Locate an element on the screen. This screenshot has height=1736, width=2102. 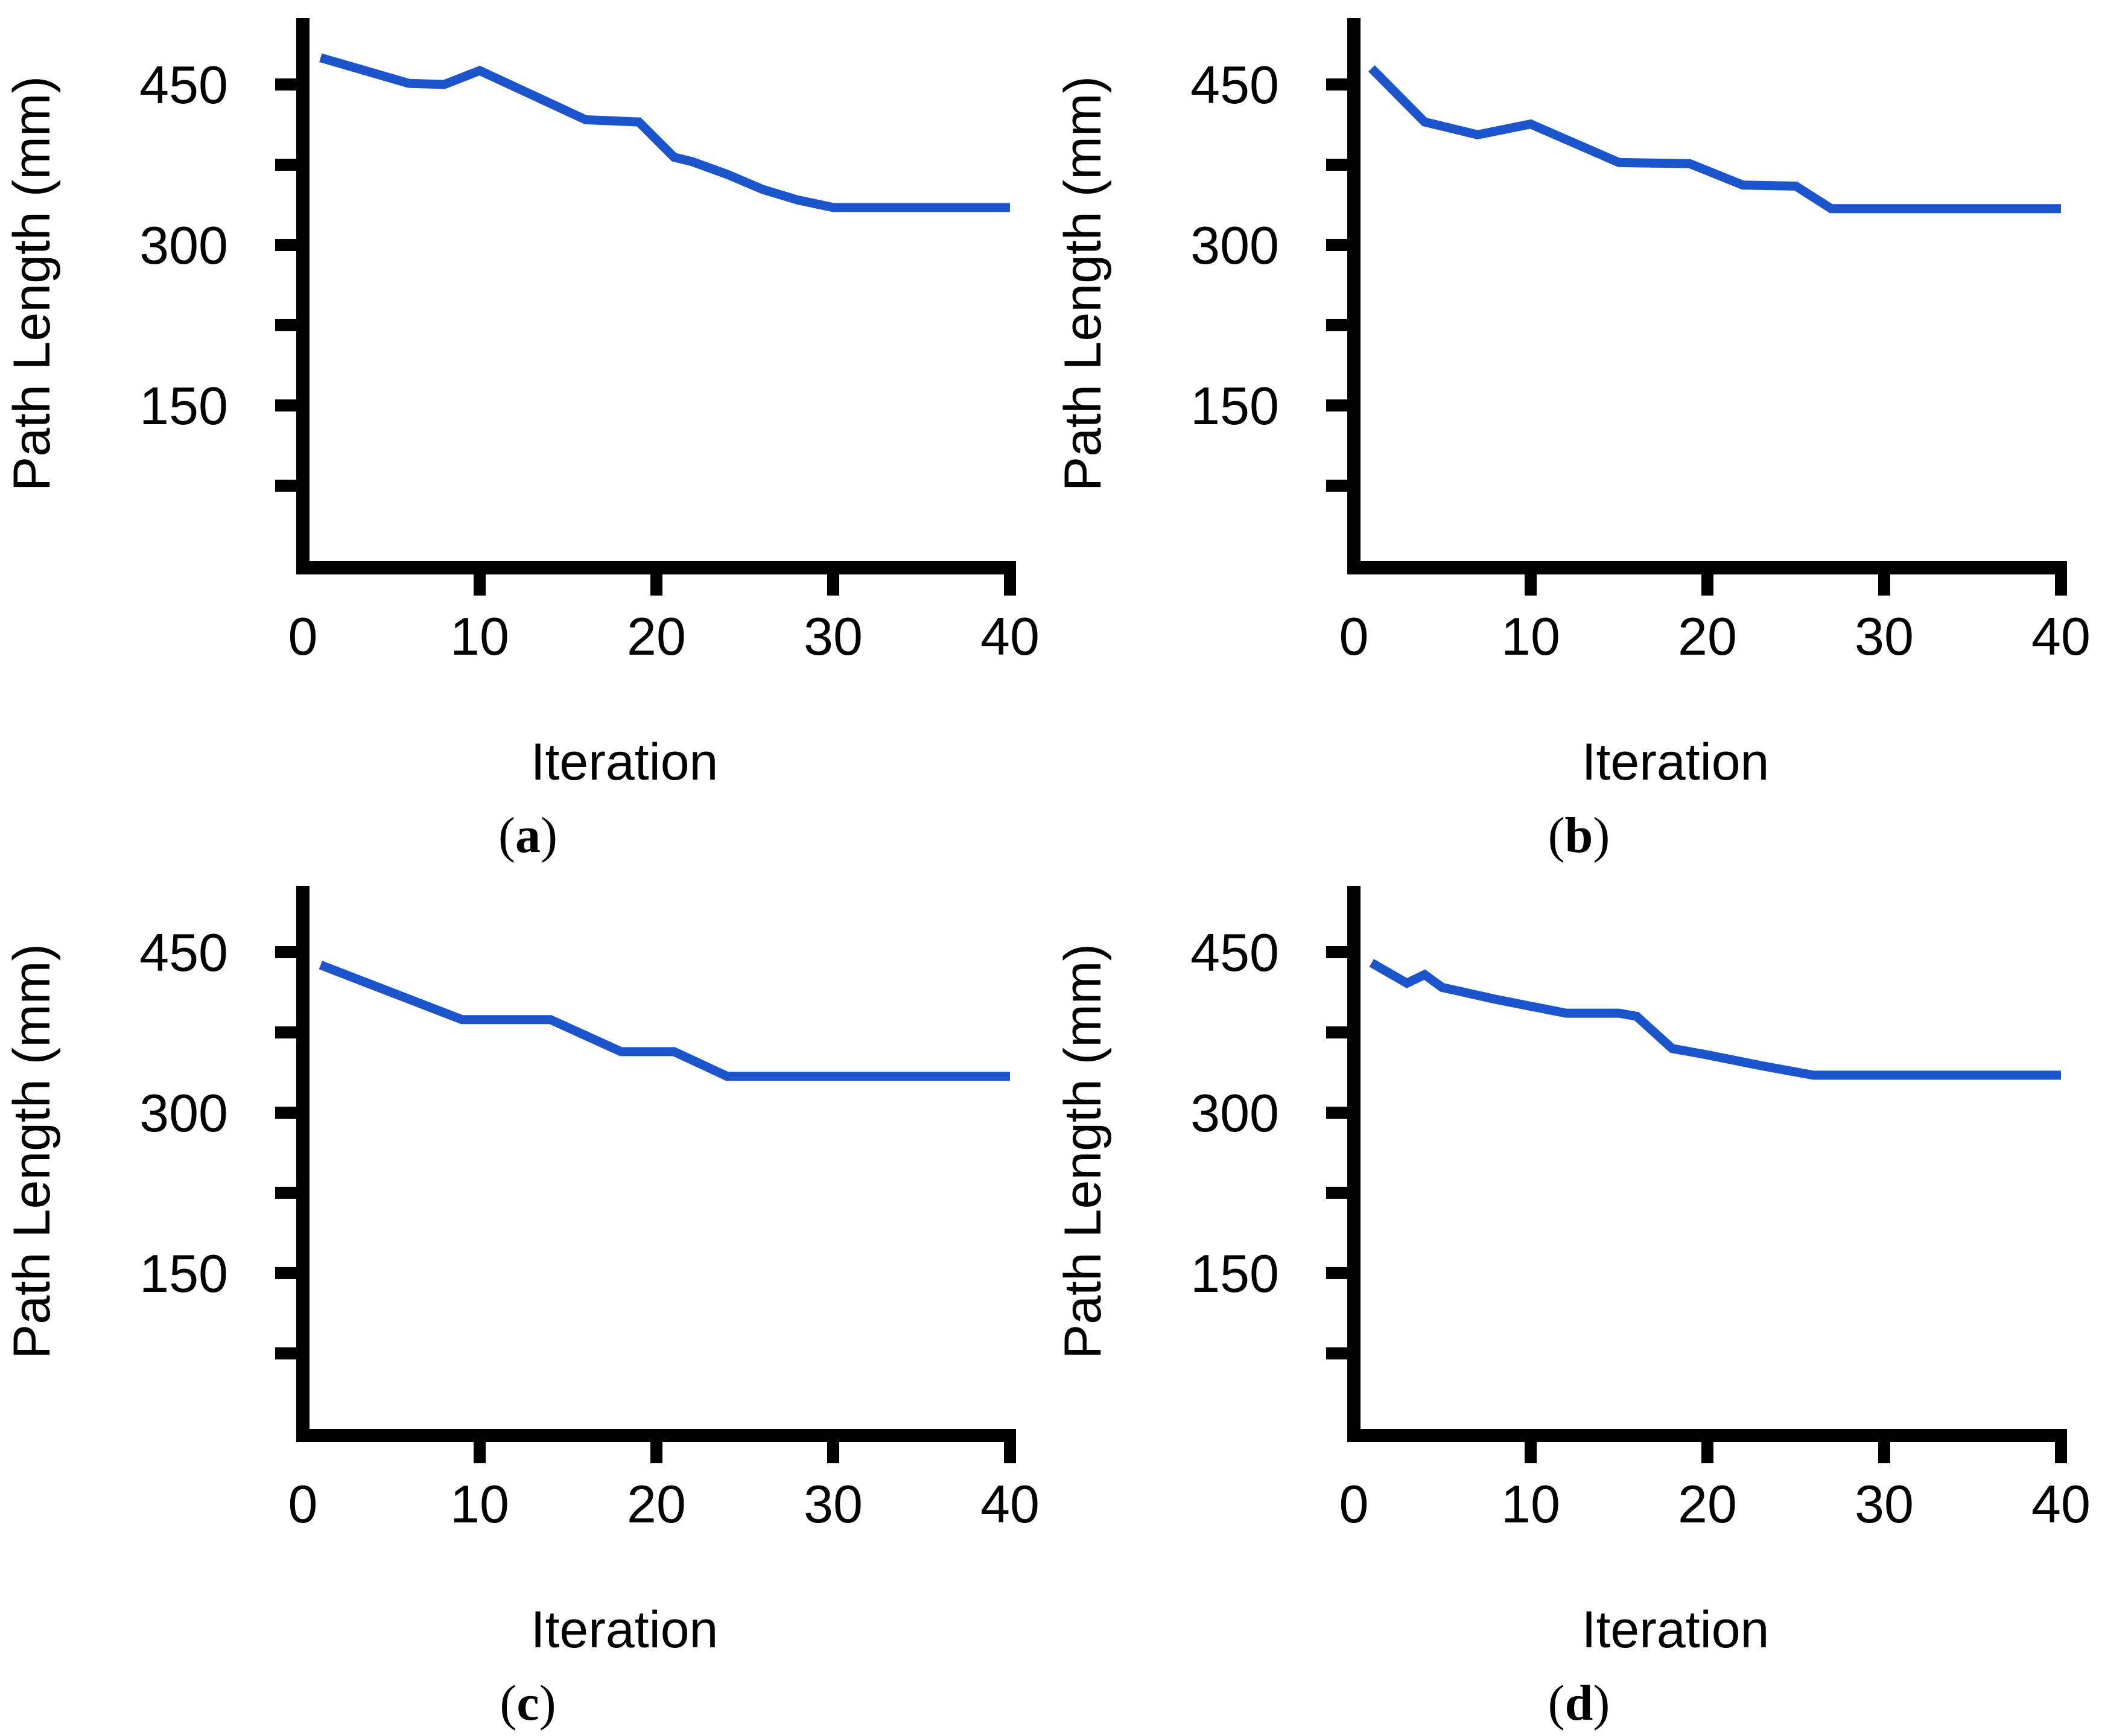
caption-c: (c) is located at coordinates (528, 1703).